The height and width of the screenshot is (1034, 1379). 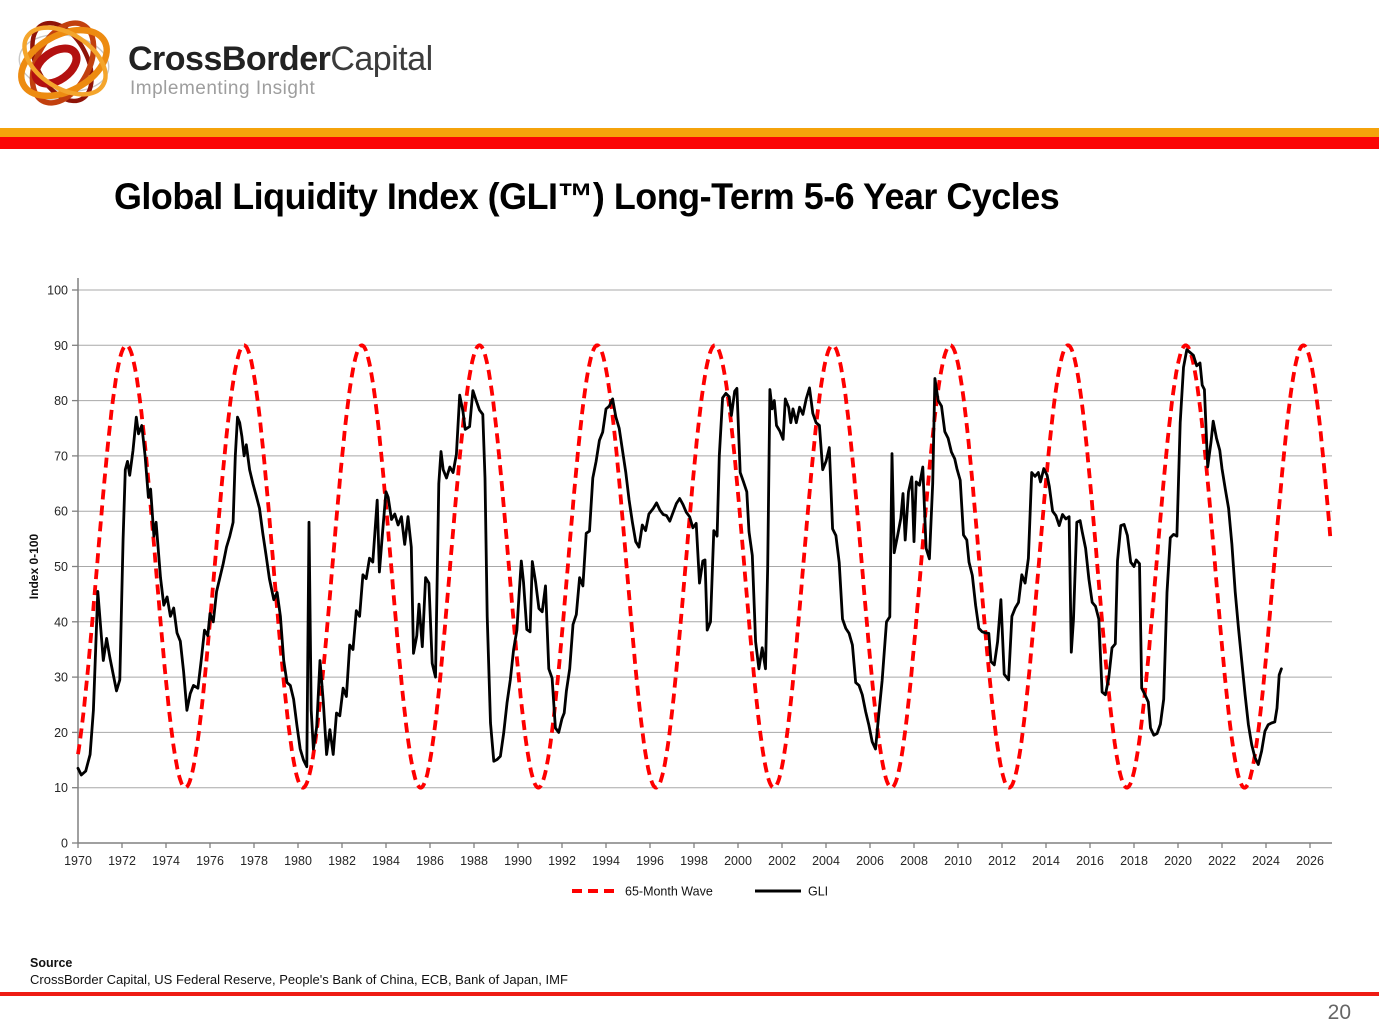 What do you see at coordinates (61, 456) in the screenshot?
I see `y-tick-label: 70` at bounding box center [61, 456].